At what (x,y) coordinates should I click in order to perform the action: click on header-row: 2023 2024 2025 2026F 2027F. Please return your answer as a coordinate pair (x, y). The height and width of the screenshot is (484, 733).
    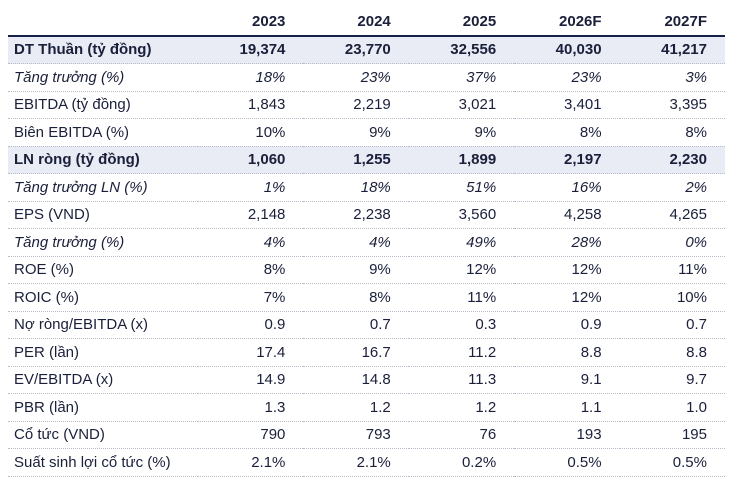
    Looking at the image, I should click on (366, 22).